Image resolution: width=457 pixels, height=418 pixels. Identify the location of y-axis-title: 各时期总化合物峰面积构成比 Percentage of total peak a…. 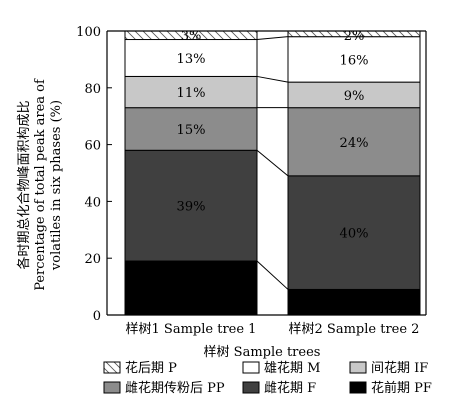
(40, 184).